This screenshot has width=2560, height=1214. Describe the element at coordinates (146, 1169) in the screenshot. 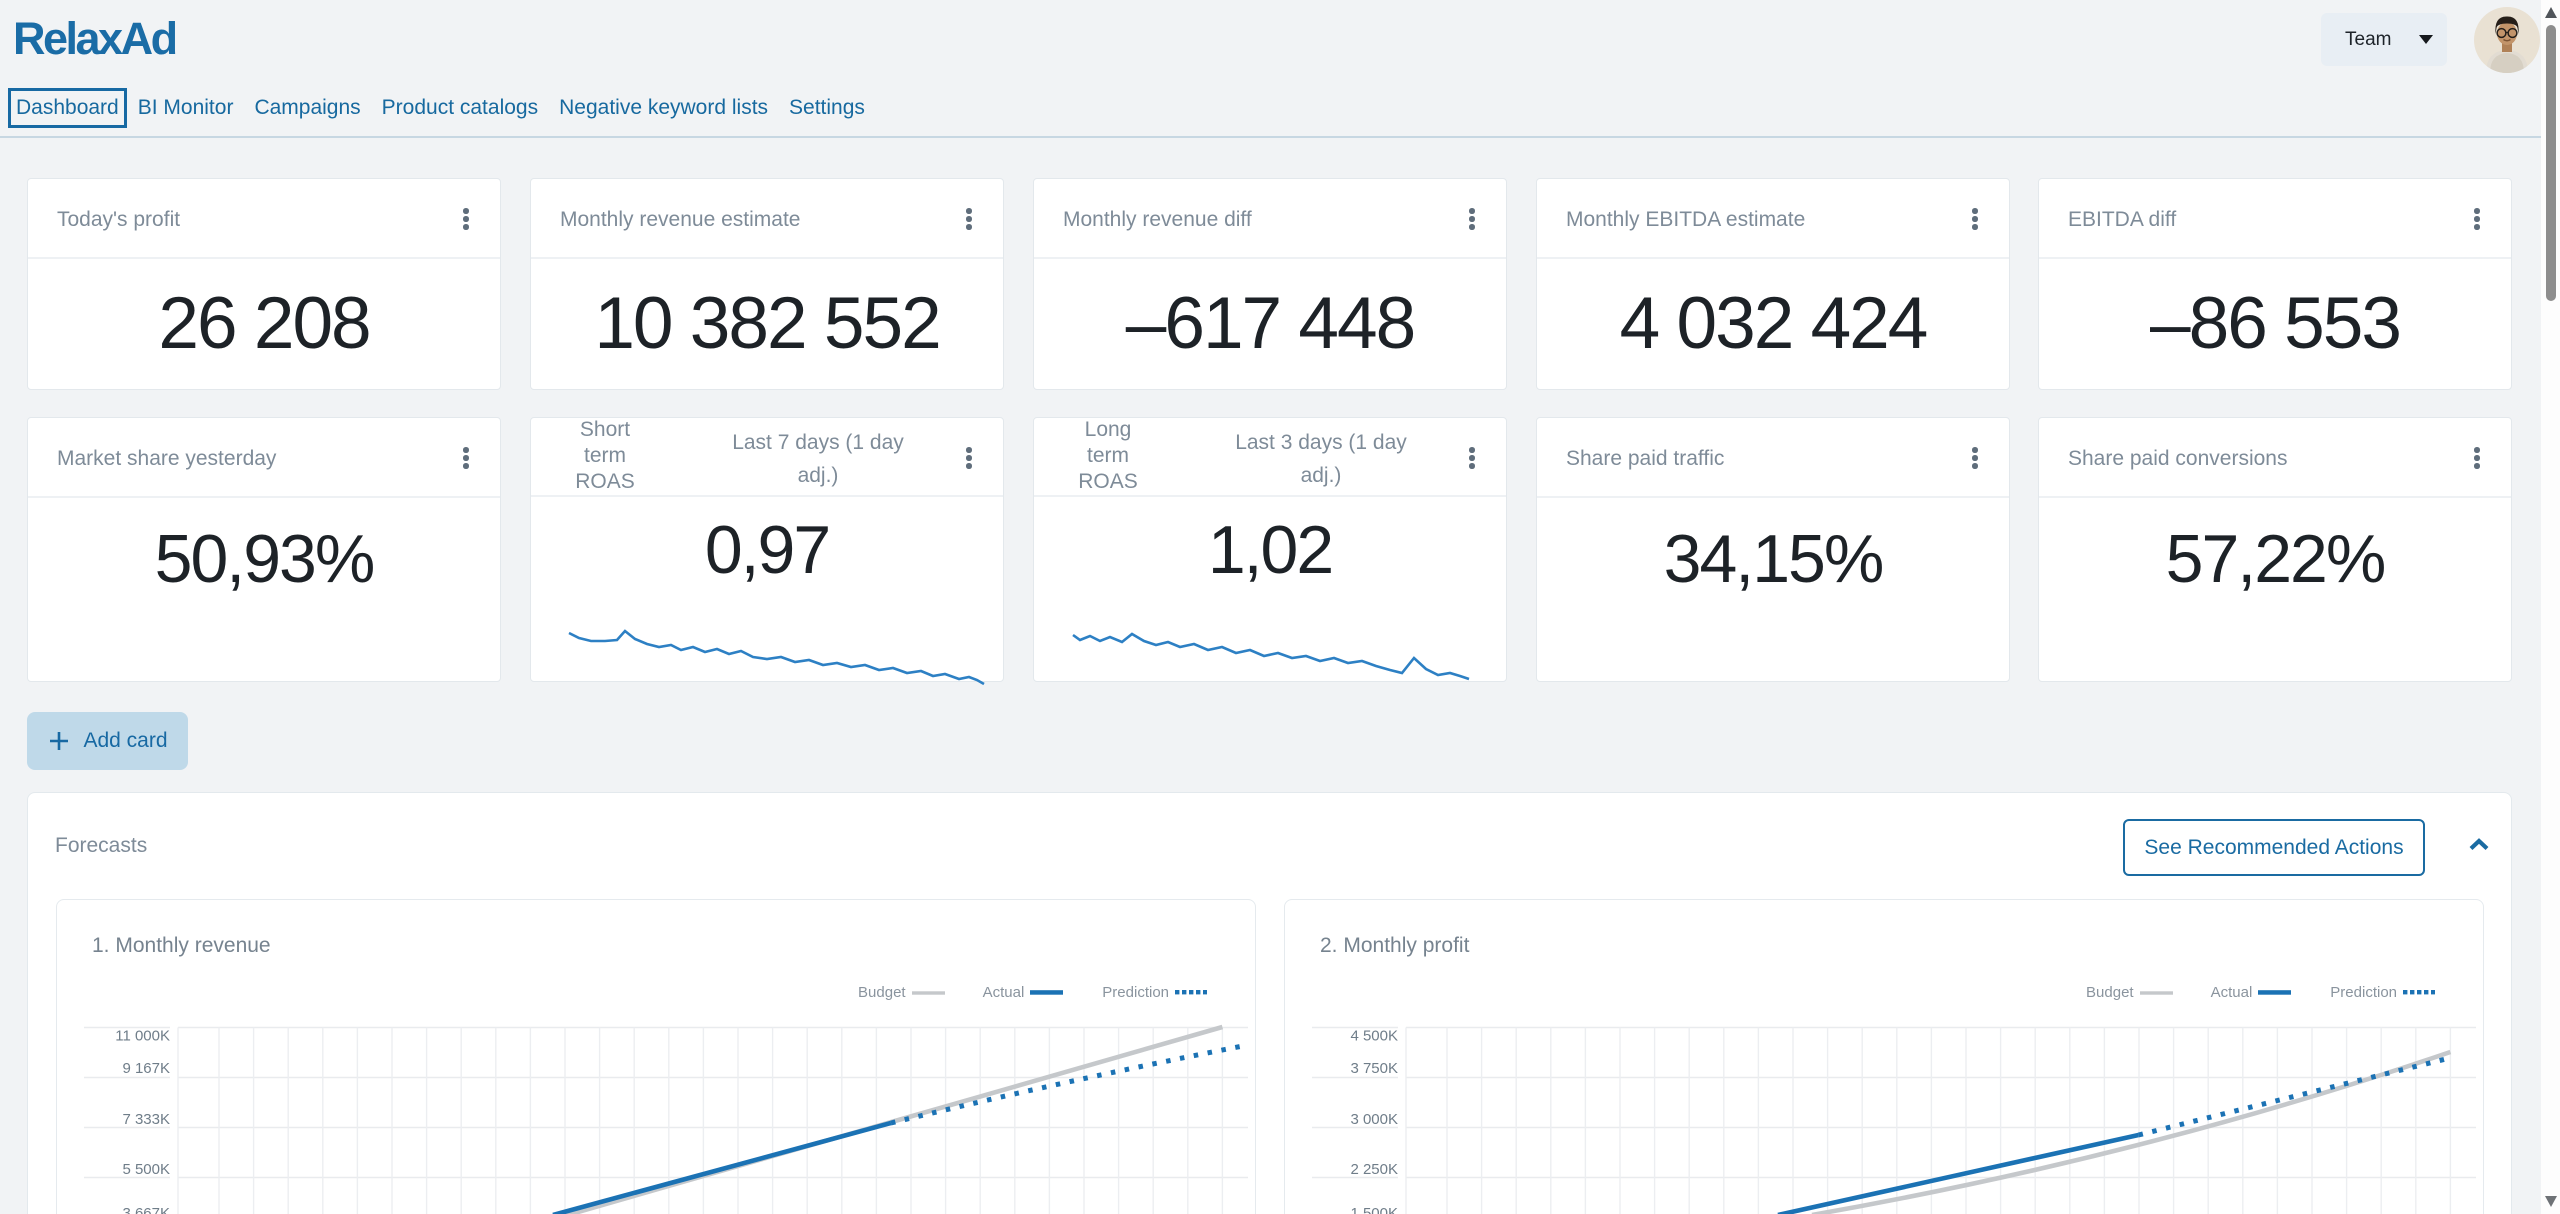

I see `svg-text: 5 500K` at that location.